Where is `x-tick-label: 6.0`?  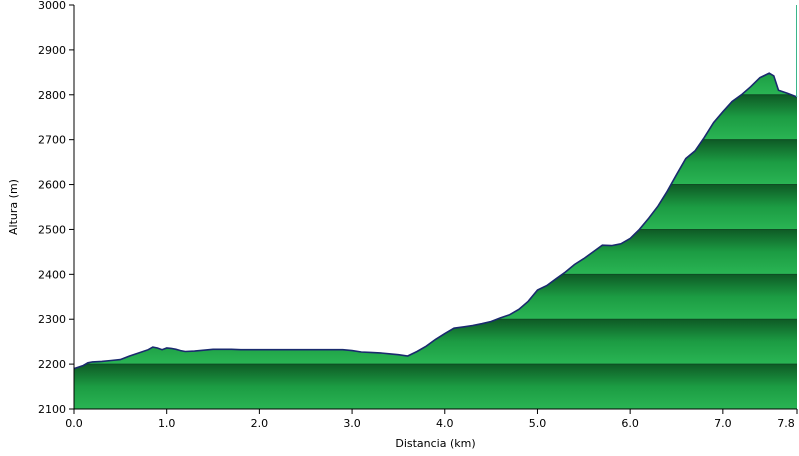 x-tick-label: 6.0 is located at coordinates (630, 423).